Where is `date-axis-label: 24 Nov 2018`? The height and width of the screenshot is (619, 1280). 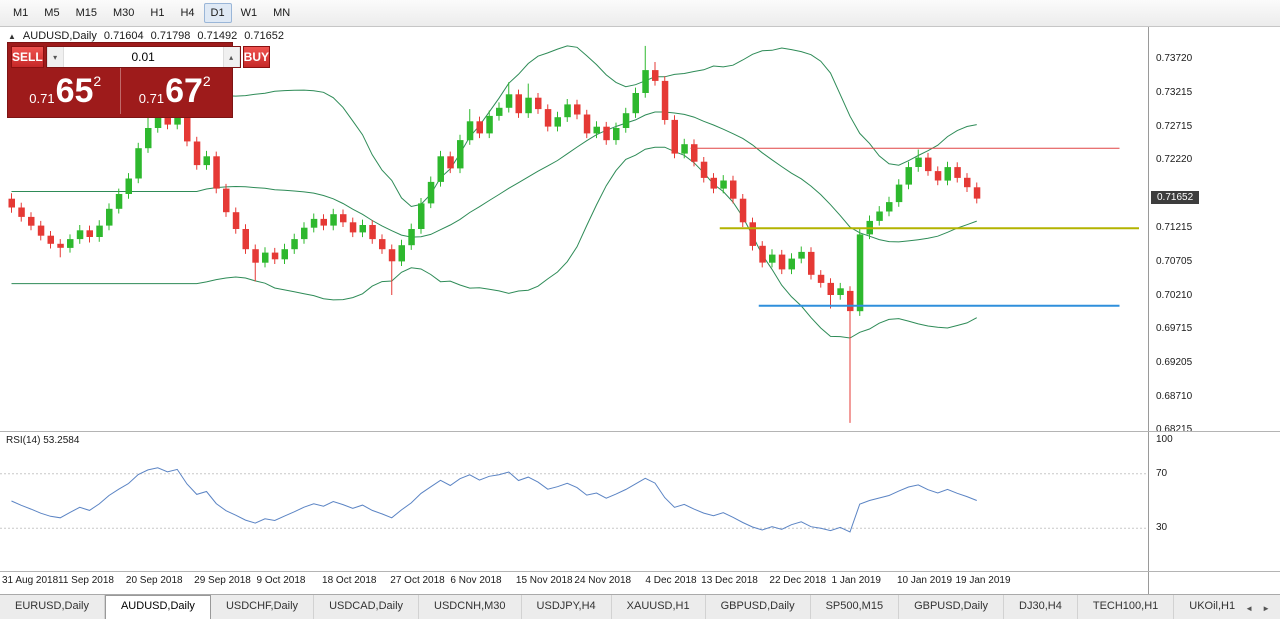
date-axis-label: 24 Nov 2018 is located at coordinates (603, 580).